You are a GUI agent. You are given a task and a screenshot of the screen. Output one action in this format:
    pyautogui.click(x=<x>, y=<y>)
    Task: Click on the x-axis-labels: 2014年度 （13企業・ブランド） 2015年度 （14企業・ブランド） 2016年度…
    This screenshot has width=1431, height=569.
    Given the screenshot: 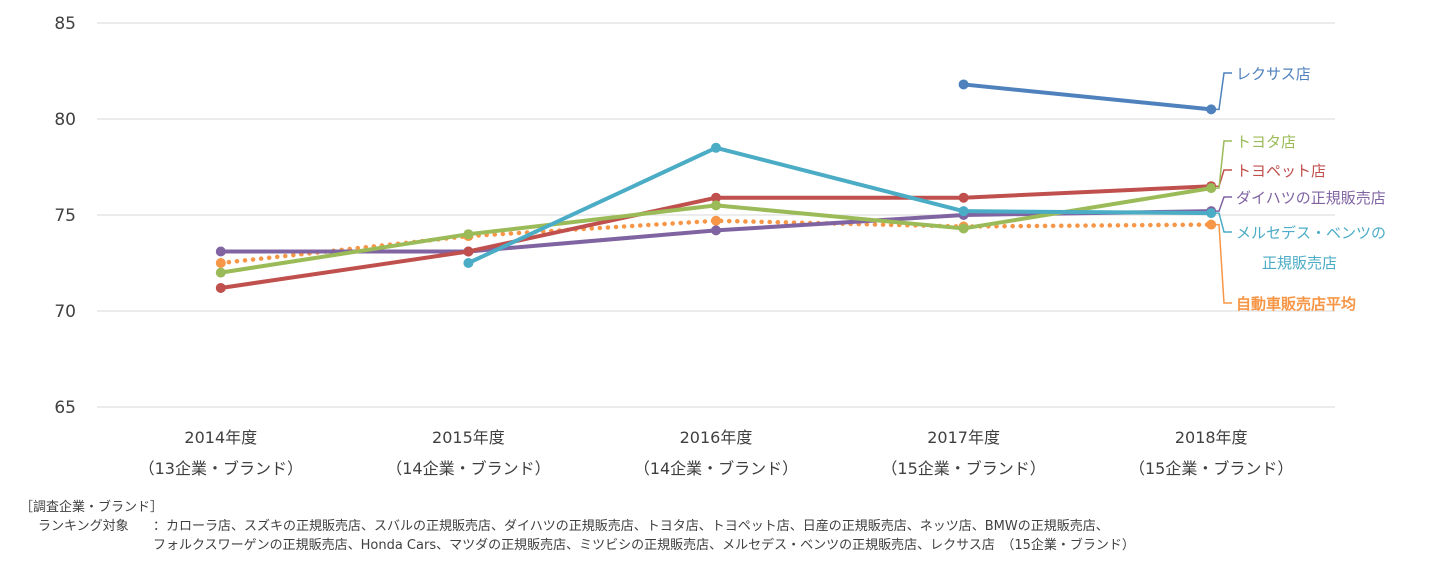 What is the action you would take?
    pyautogui.click(x=716, y=453)
    